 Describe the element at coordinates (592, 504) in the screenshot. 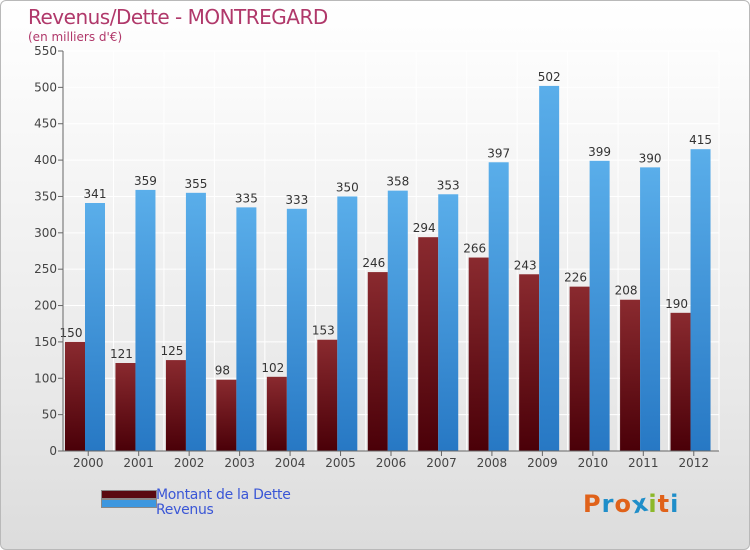

I see `logo-letter: P` at that location.